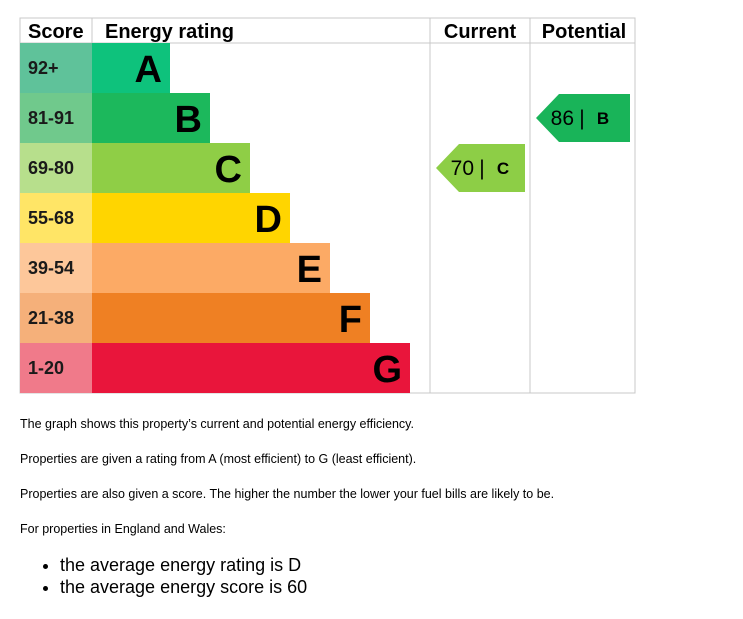  What do you see at coordinates (562, 118) in the screenshot?
I see `potential-score-label: 86` at bounding box center [562, 118].